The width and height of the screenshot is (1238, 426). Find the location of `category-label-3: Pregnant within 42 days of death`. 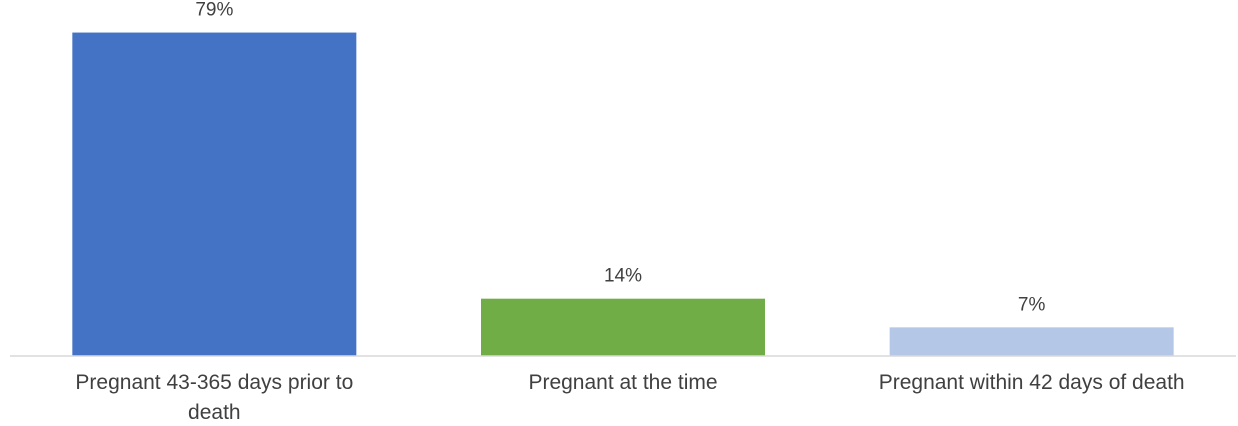

category-label-3: Pregnant within 42 days of death is located at coordinates (1032, 382).